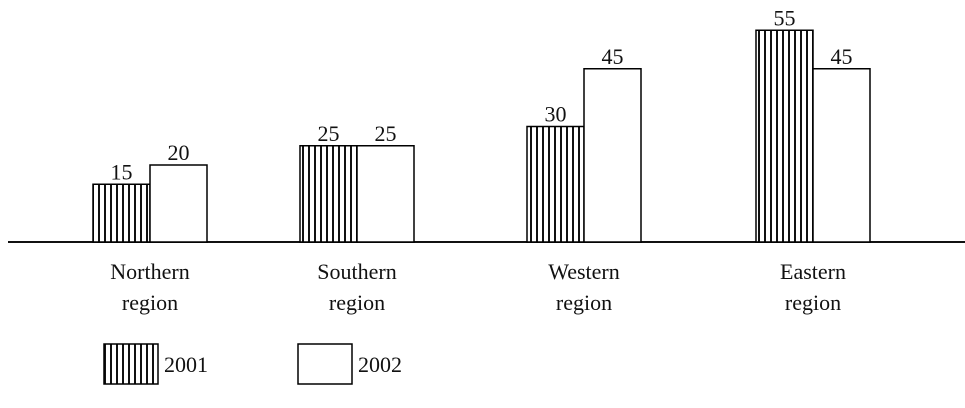 The height and width of the screenshot is (408, 965). I want to click on legend-label: 2001, so click(186, 364).